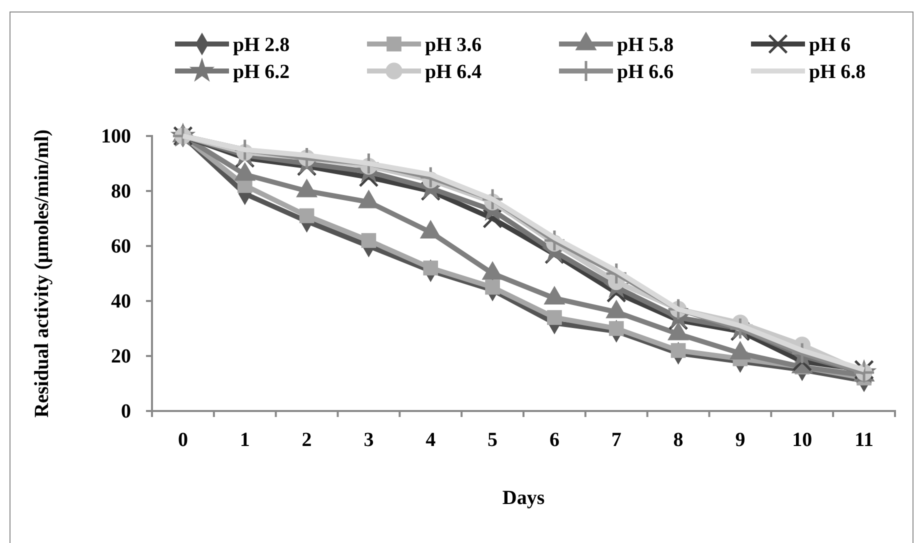  What do you see at coordinates (802, 440) in the screenshot?
I see `x-tick-label: 10` at bounding box center [802, 440].